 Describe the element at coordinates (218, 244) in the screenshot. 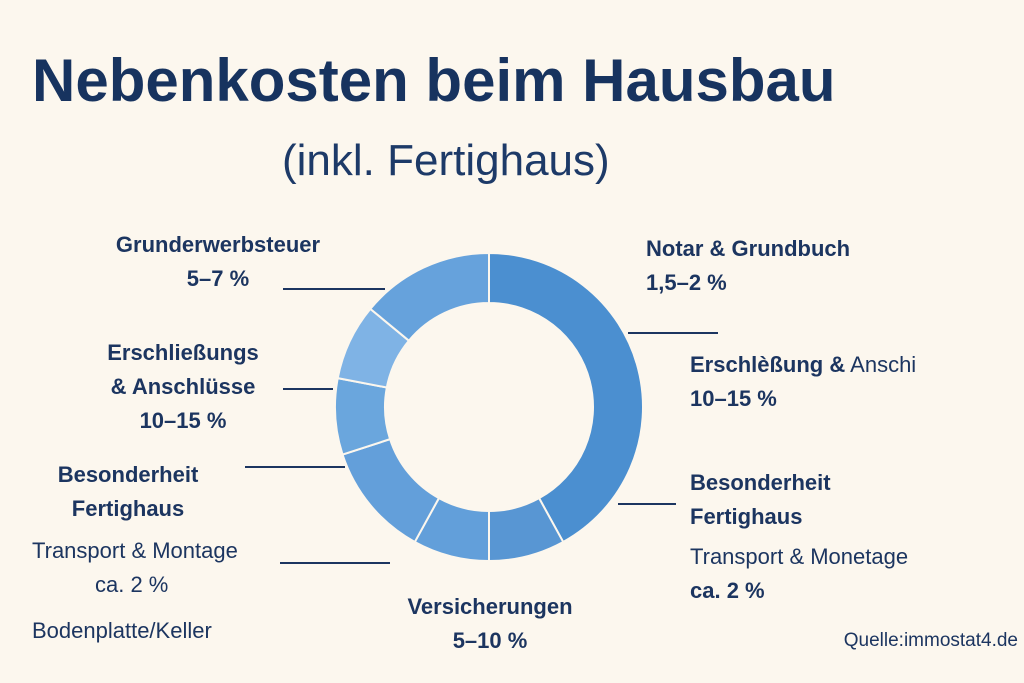

I see `label-grunderwerbsteuer-name: Grunderwerbsteuer` at that location.